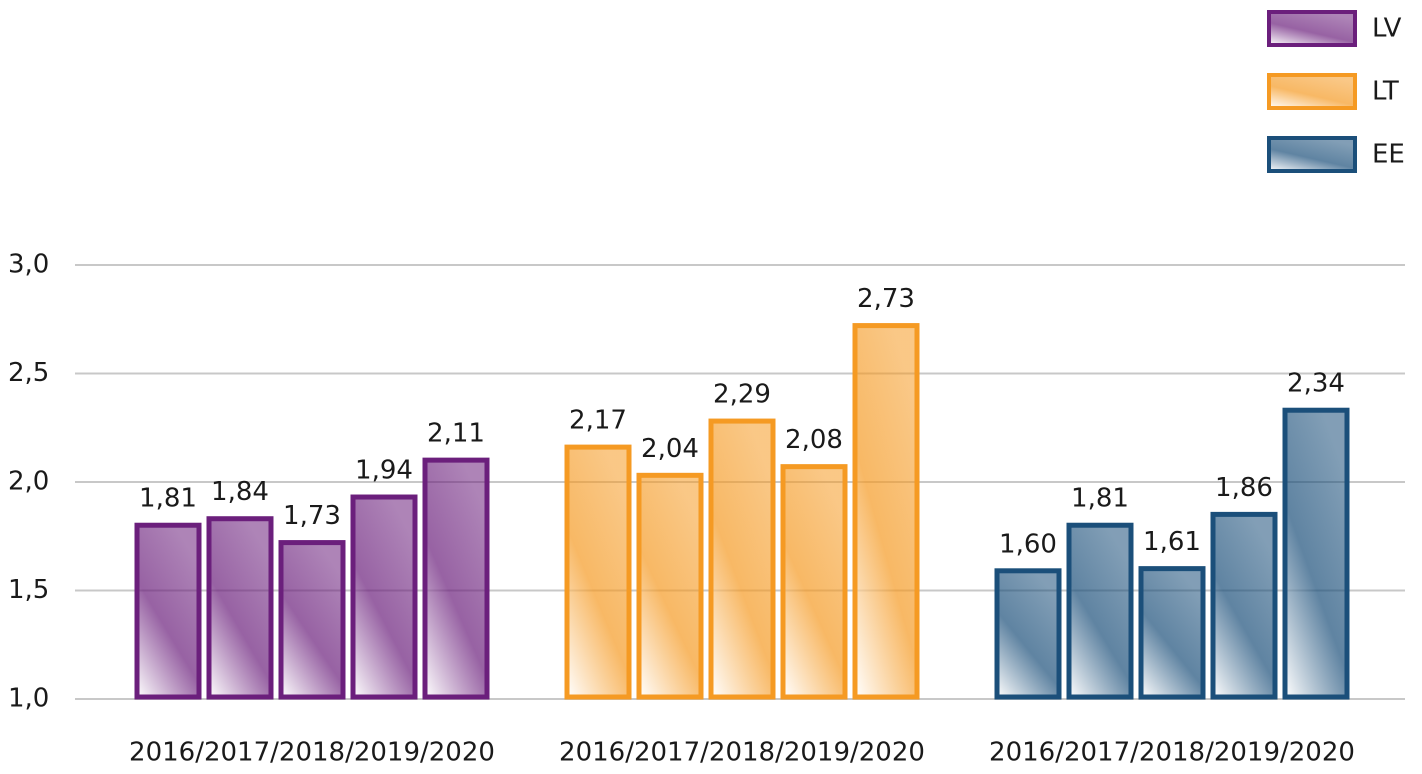 The height and width of the screenshot is (774, 1422). Describe the element at coordinates (1172, 542) in the screenshot. I see `value-label: 1,61` at that location.